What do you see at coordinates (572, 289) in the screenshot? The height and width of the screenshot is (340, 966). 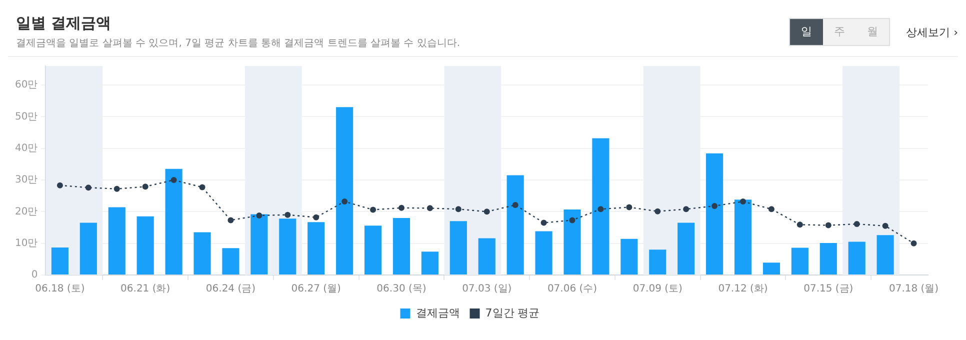 I see `x-tick-label: 07.06 (수)` at bounding box center [572, 289].